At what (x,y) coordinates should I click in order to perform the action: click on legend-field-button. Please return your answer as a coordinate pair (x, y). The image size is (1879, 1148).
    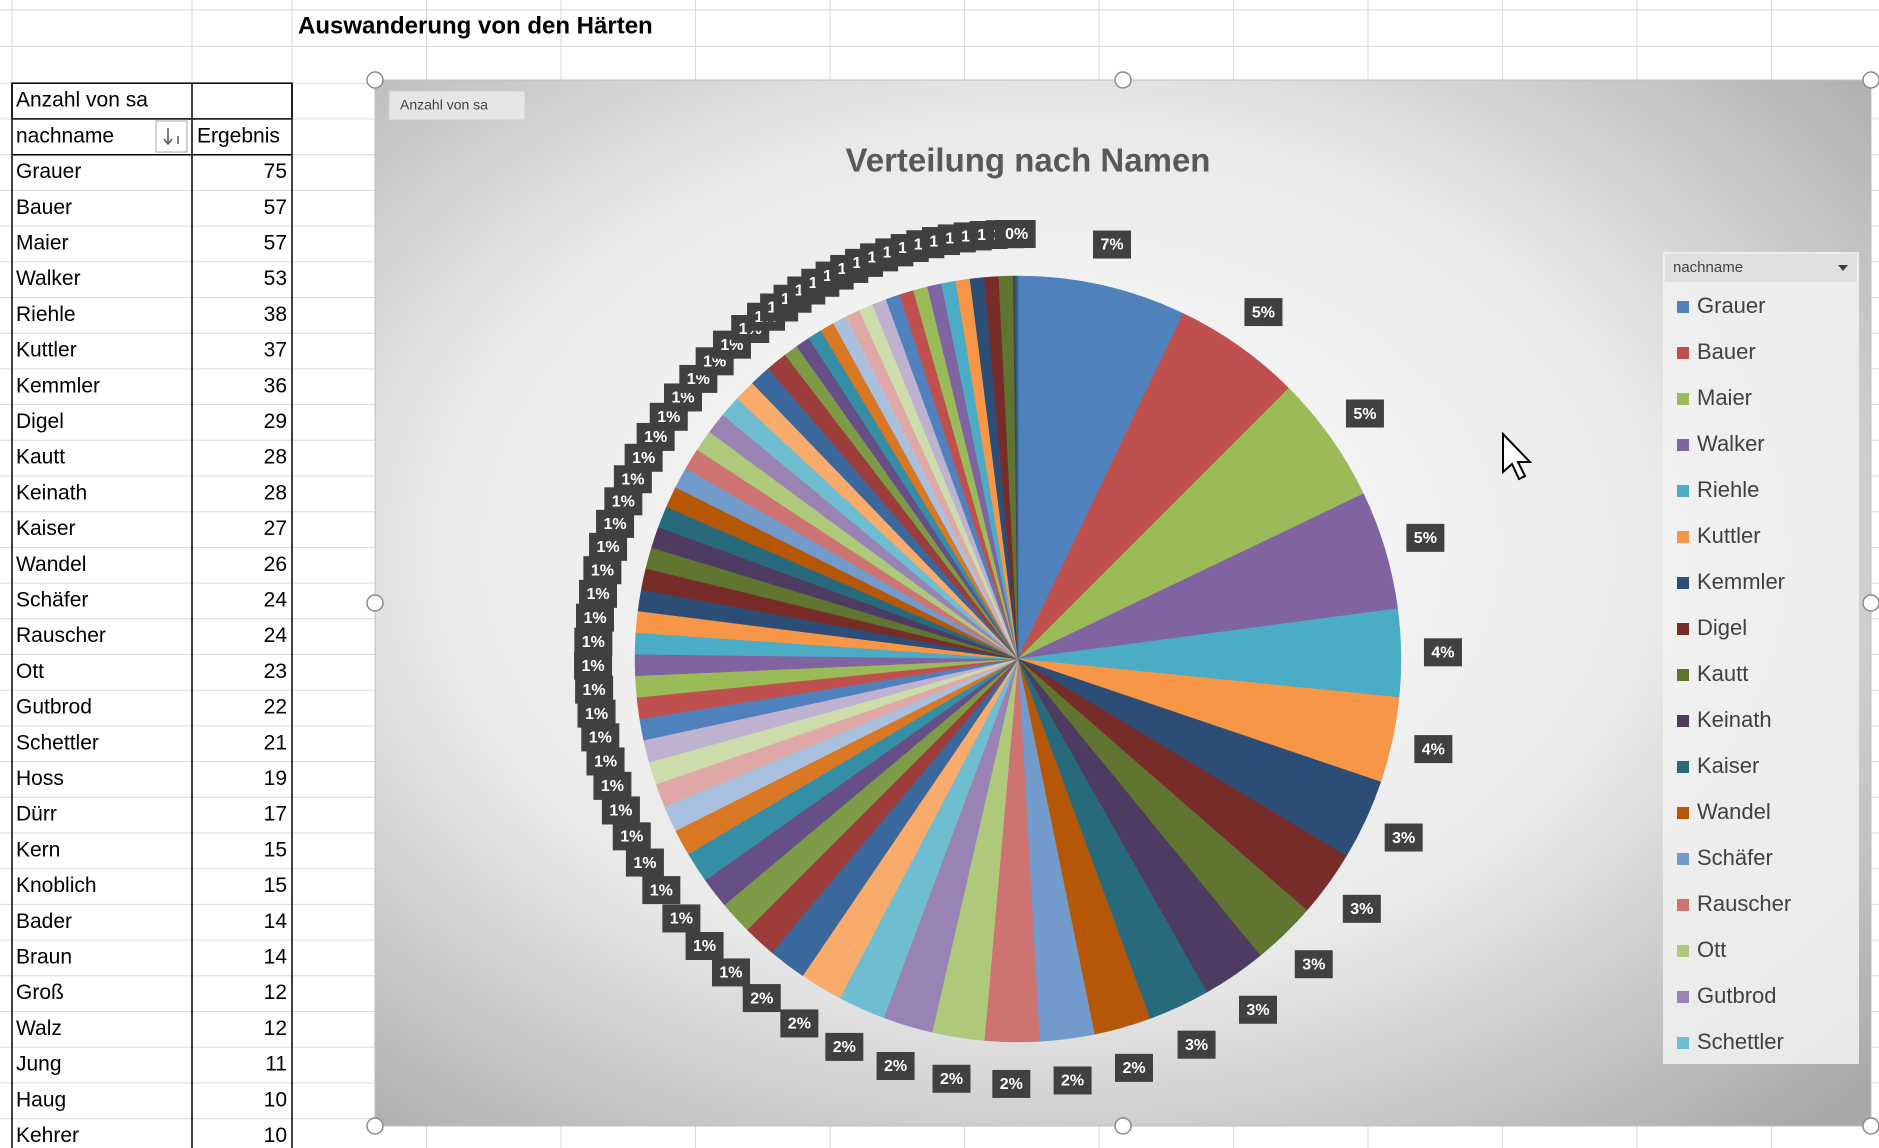
    Looking at the image, I should click on (1761, 268).